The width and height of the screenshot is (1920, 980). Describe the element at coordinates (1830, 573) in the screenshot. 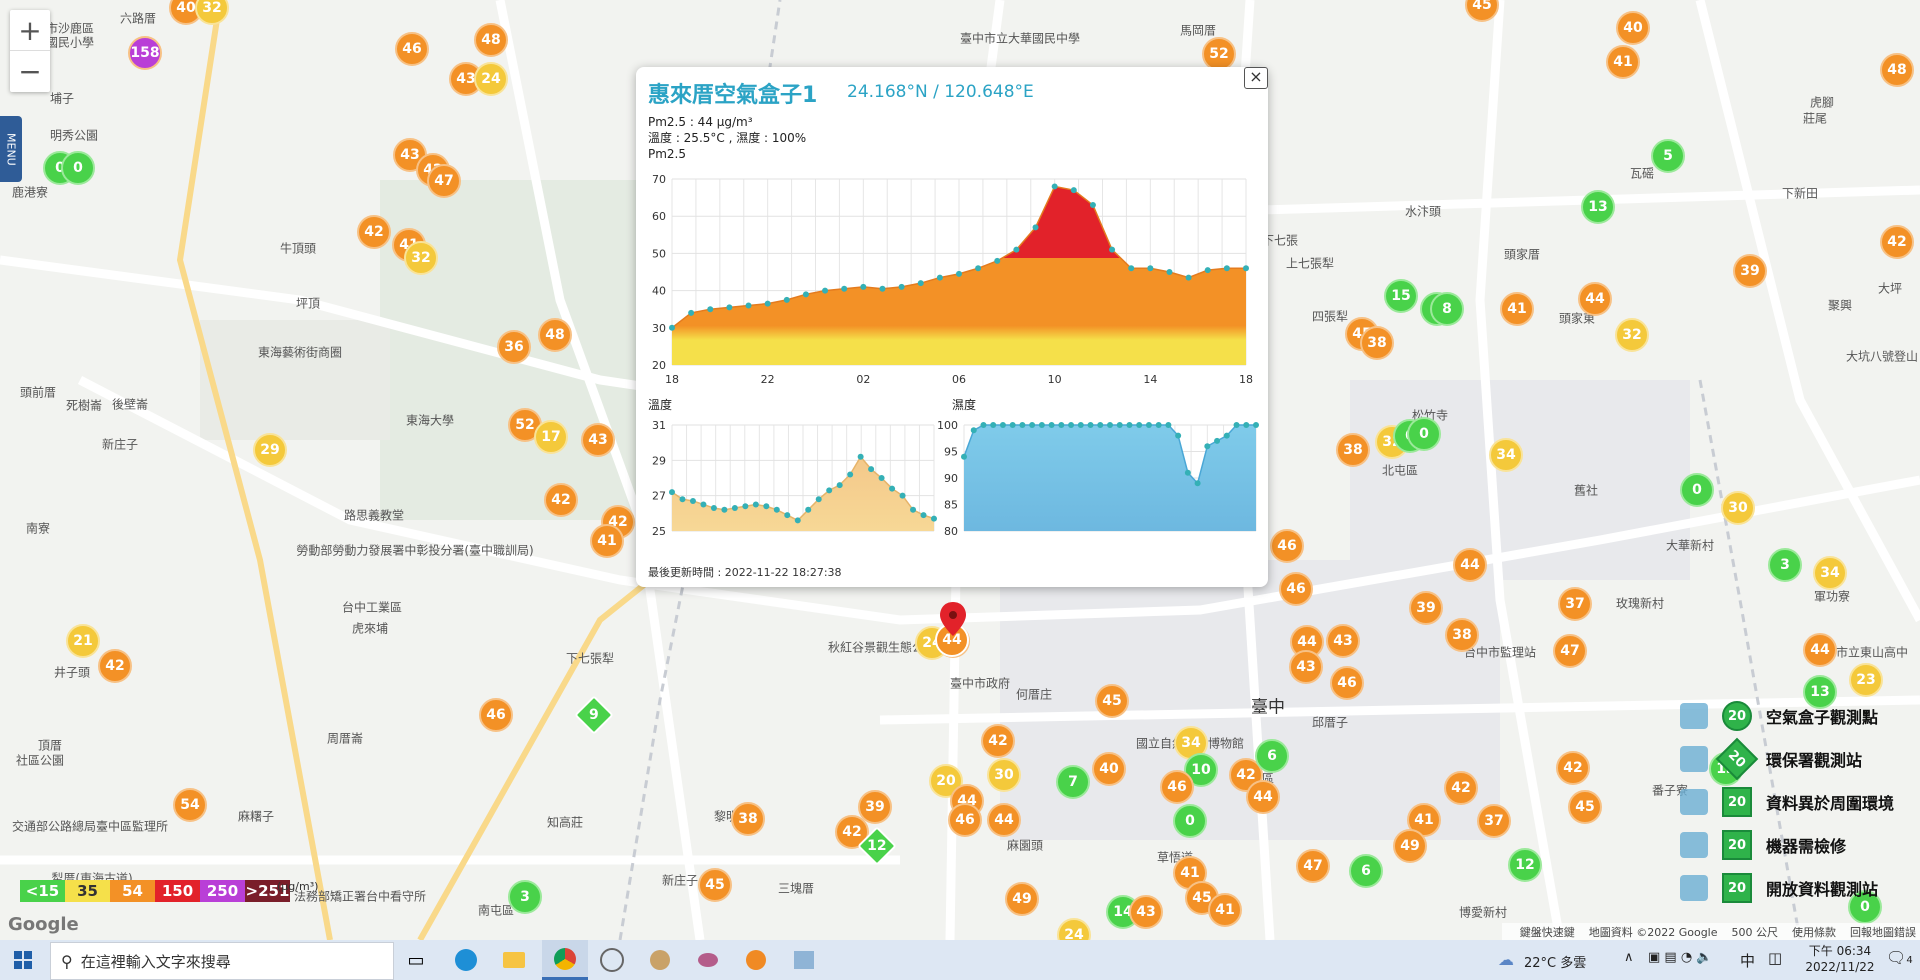

I see `station-marker: 34` at that location.